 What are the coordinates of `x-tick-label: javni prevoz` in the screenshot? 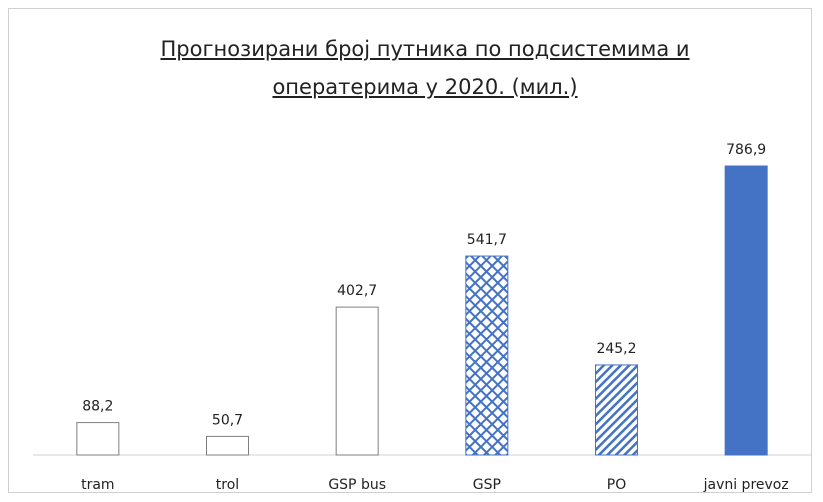 It's located at (746, 485).